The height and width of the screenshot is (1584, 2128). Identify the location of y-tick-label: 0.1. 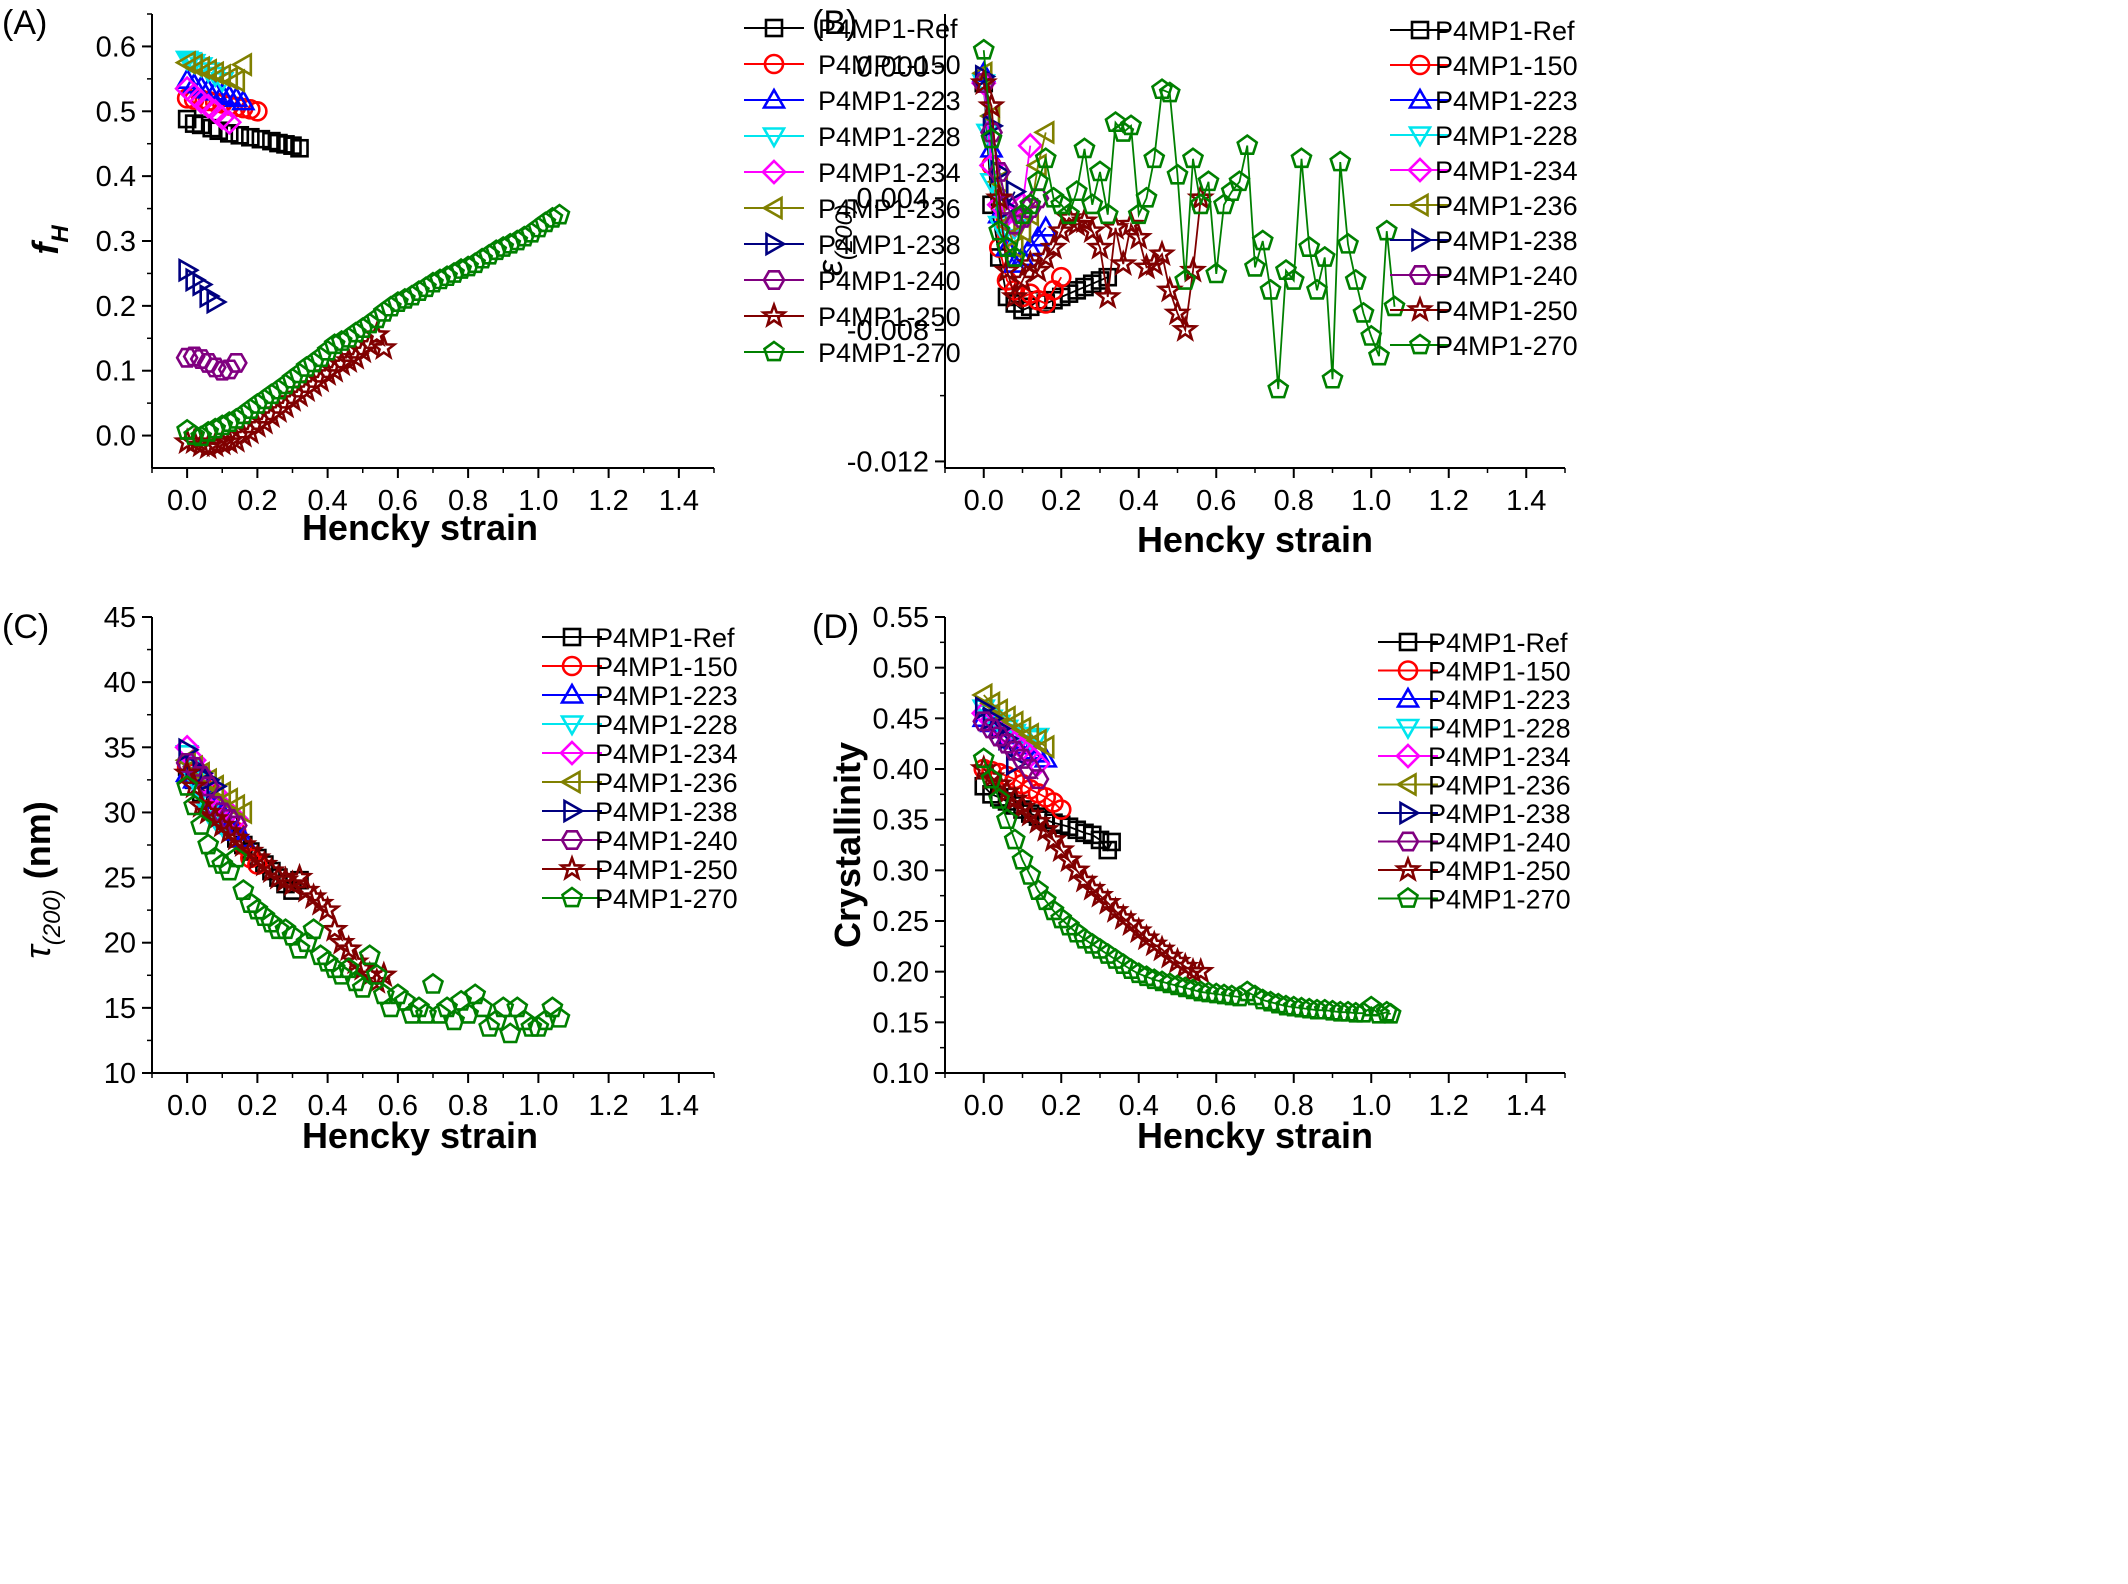
(116, 372).